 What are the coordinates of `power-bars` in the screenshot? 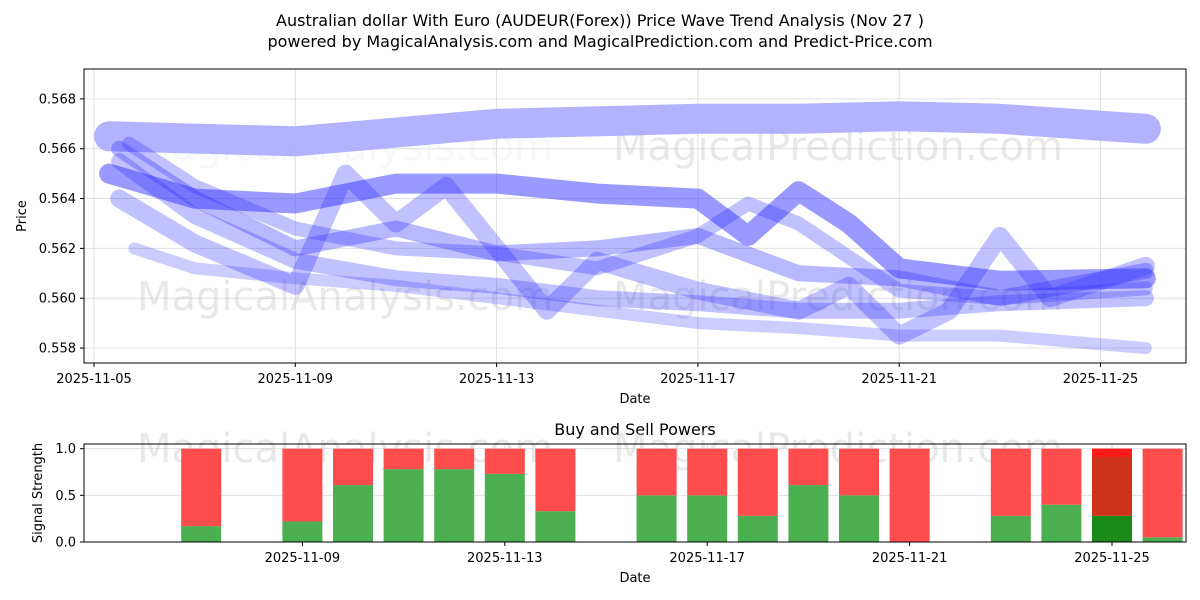 It's located at (682, 495).